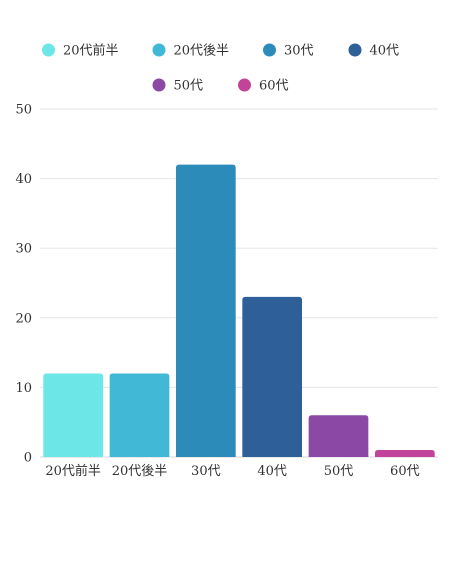  I want to click on x-tick-label: 20代後半, so click(140, 471).